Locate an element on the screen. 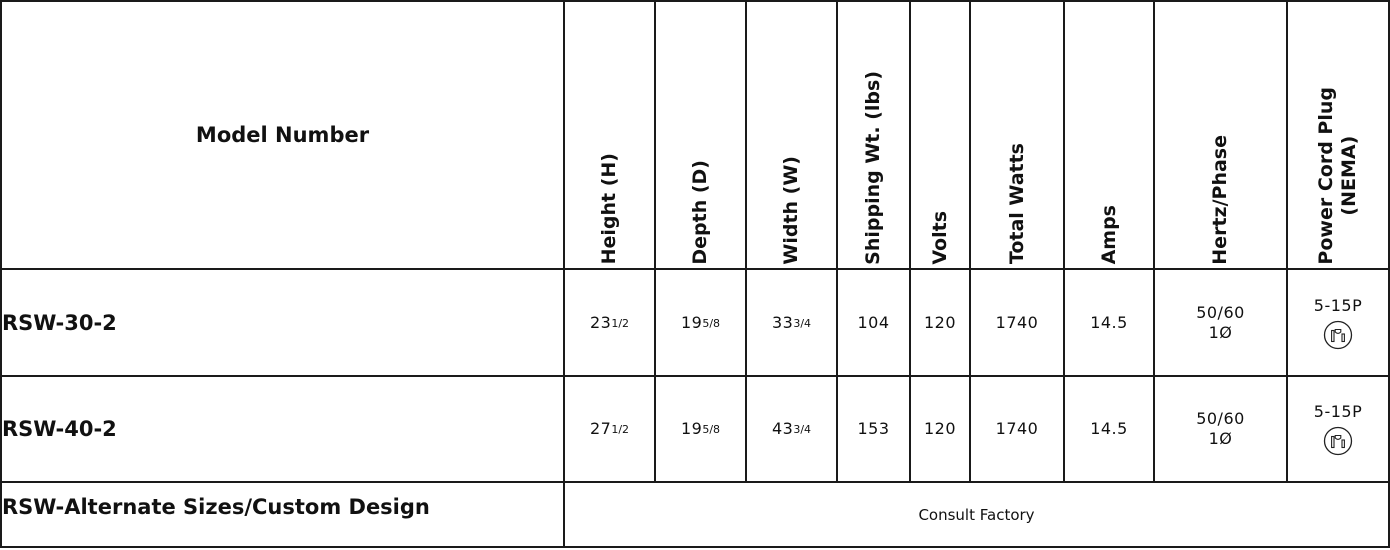 The width and height of the screenshot is (1390, 550). header-width: Width (W) is located at coordinates (791, 135).